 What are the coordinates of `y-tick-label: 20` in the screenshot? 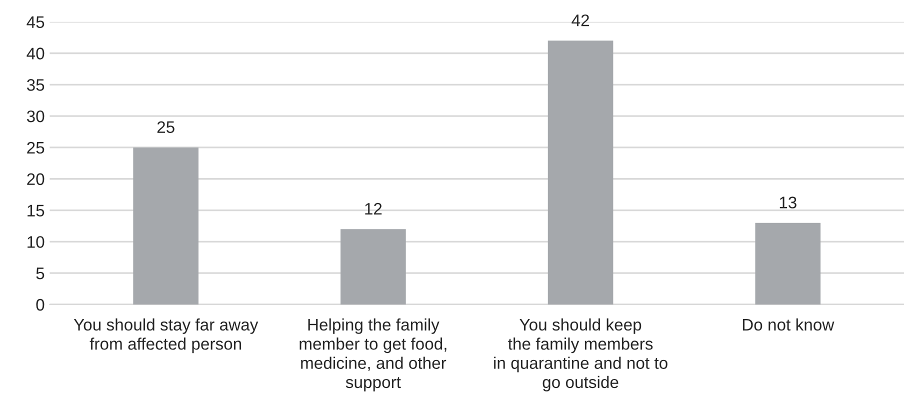 It's located at (35, 179).